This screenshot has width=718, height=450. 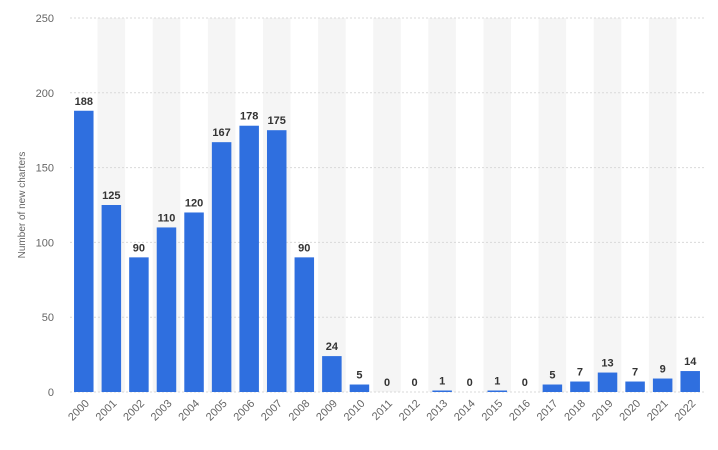 What do you see at coordinates (167, 218) in the screenshot?
I see `data-label-2003: 110` at bounding box center [167, 218].